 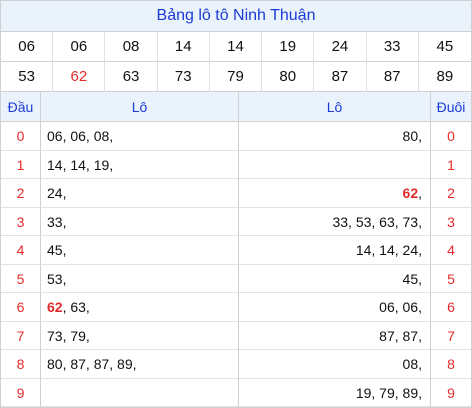 I want to click on results-numbers: 06 06 08 14 14 19 24 33 45 53 62 63 73 79 80 87 87 89, so click(x=236, y=62).